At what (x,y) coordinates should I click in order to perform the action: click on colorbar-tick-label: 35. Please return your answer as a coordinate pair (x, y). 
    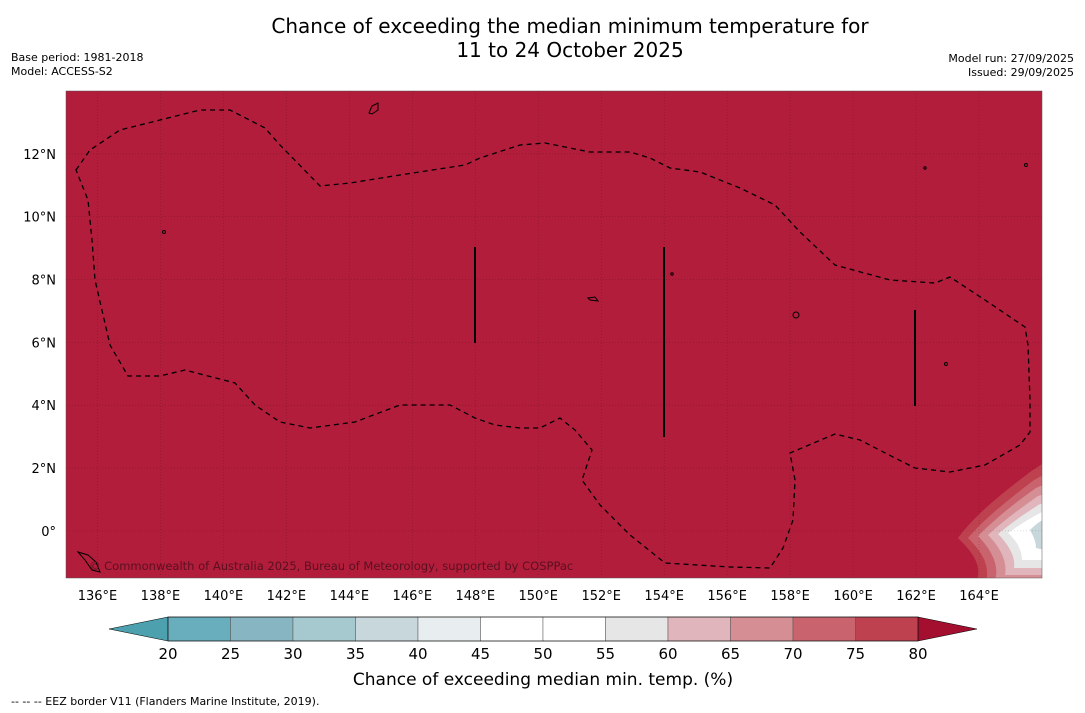
    Looking at the image, I should click on (355, 654).